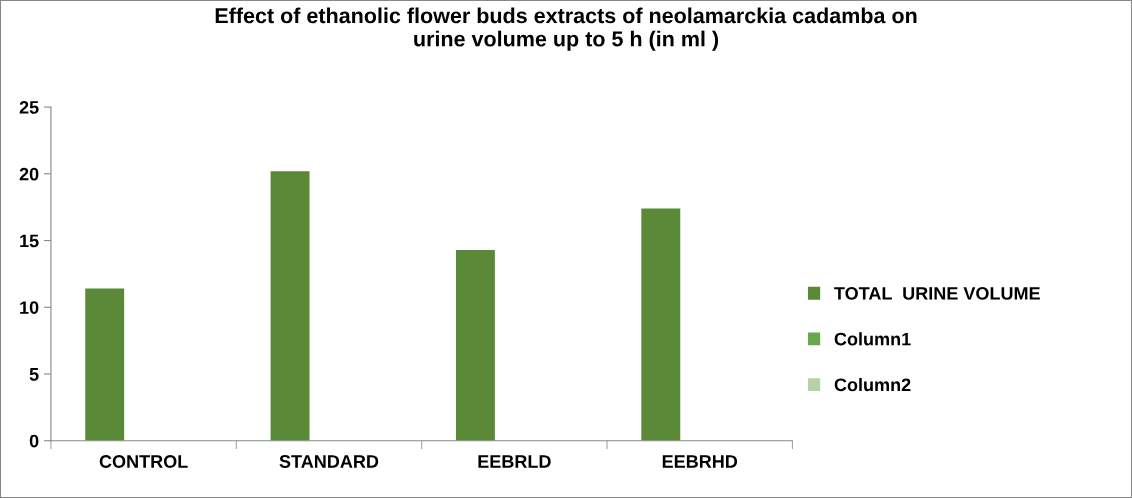  Describe the element at coordinates (329, 461) in the screenshot. I see `x-tick-label: STANDARD` at that location.